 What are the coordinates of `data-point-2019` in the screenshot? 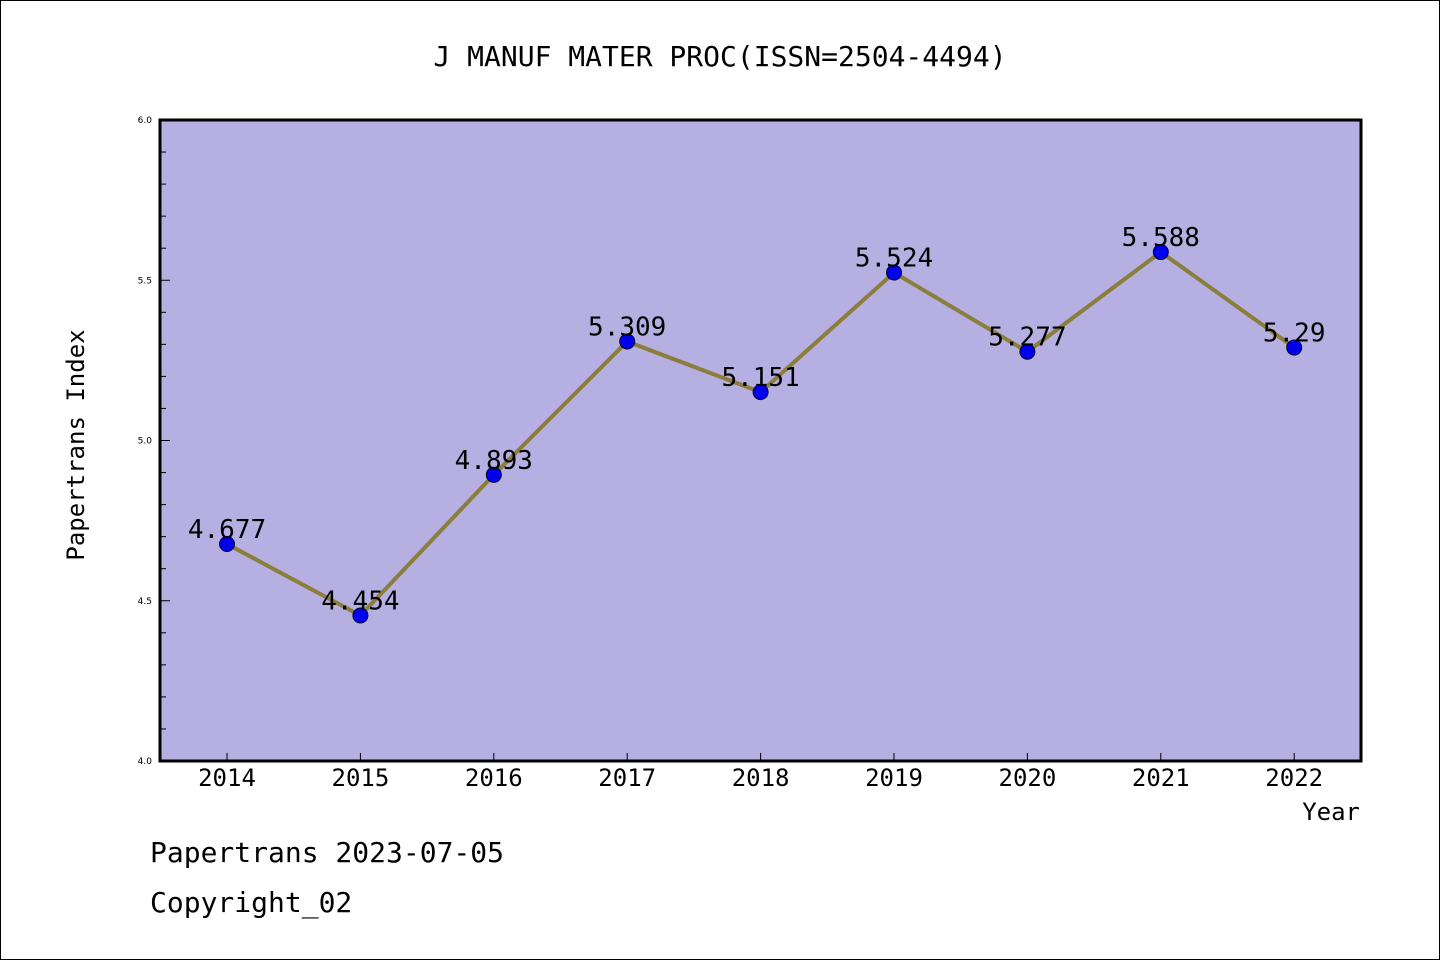 It's located at (894, 272).